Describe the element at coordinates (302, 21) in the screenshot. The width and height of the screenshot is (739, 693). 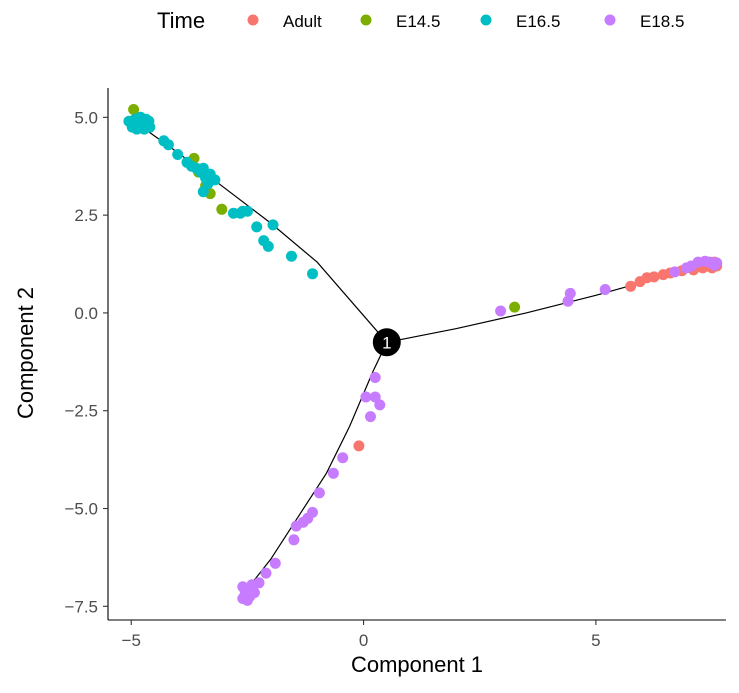
I see `legend-label-adult: Adult` at that location.